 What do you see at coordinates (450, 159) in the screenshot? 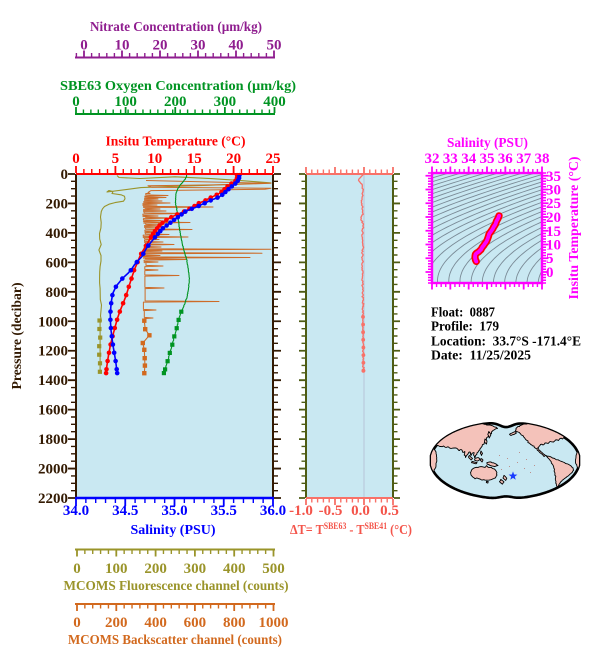
I see `svg-text: 33` at bounding box center [450, 159].